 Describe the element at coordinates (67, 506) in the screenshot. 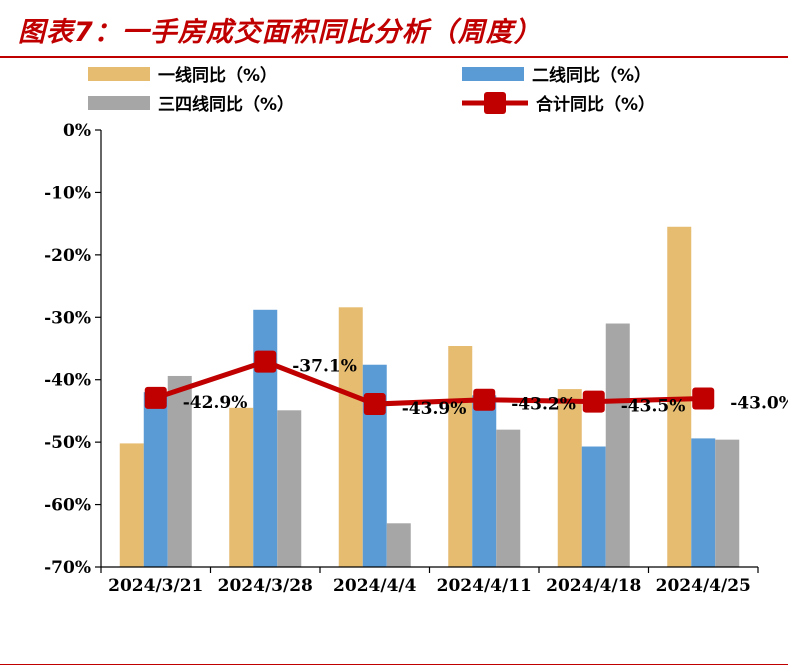

I see `y-tick-label: -60%` at that location.